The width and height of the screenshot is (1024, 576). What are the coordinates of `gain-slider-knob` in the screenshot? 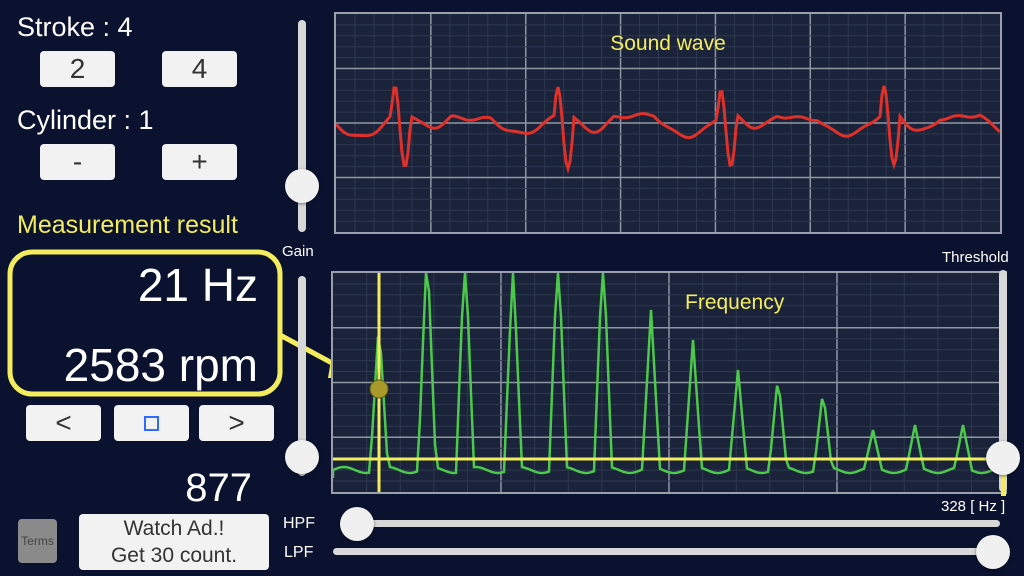 It's located at (302, 186).